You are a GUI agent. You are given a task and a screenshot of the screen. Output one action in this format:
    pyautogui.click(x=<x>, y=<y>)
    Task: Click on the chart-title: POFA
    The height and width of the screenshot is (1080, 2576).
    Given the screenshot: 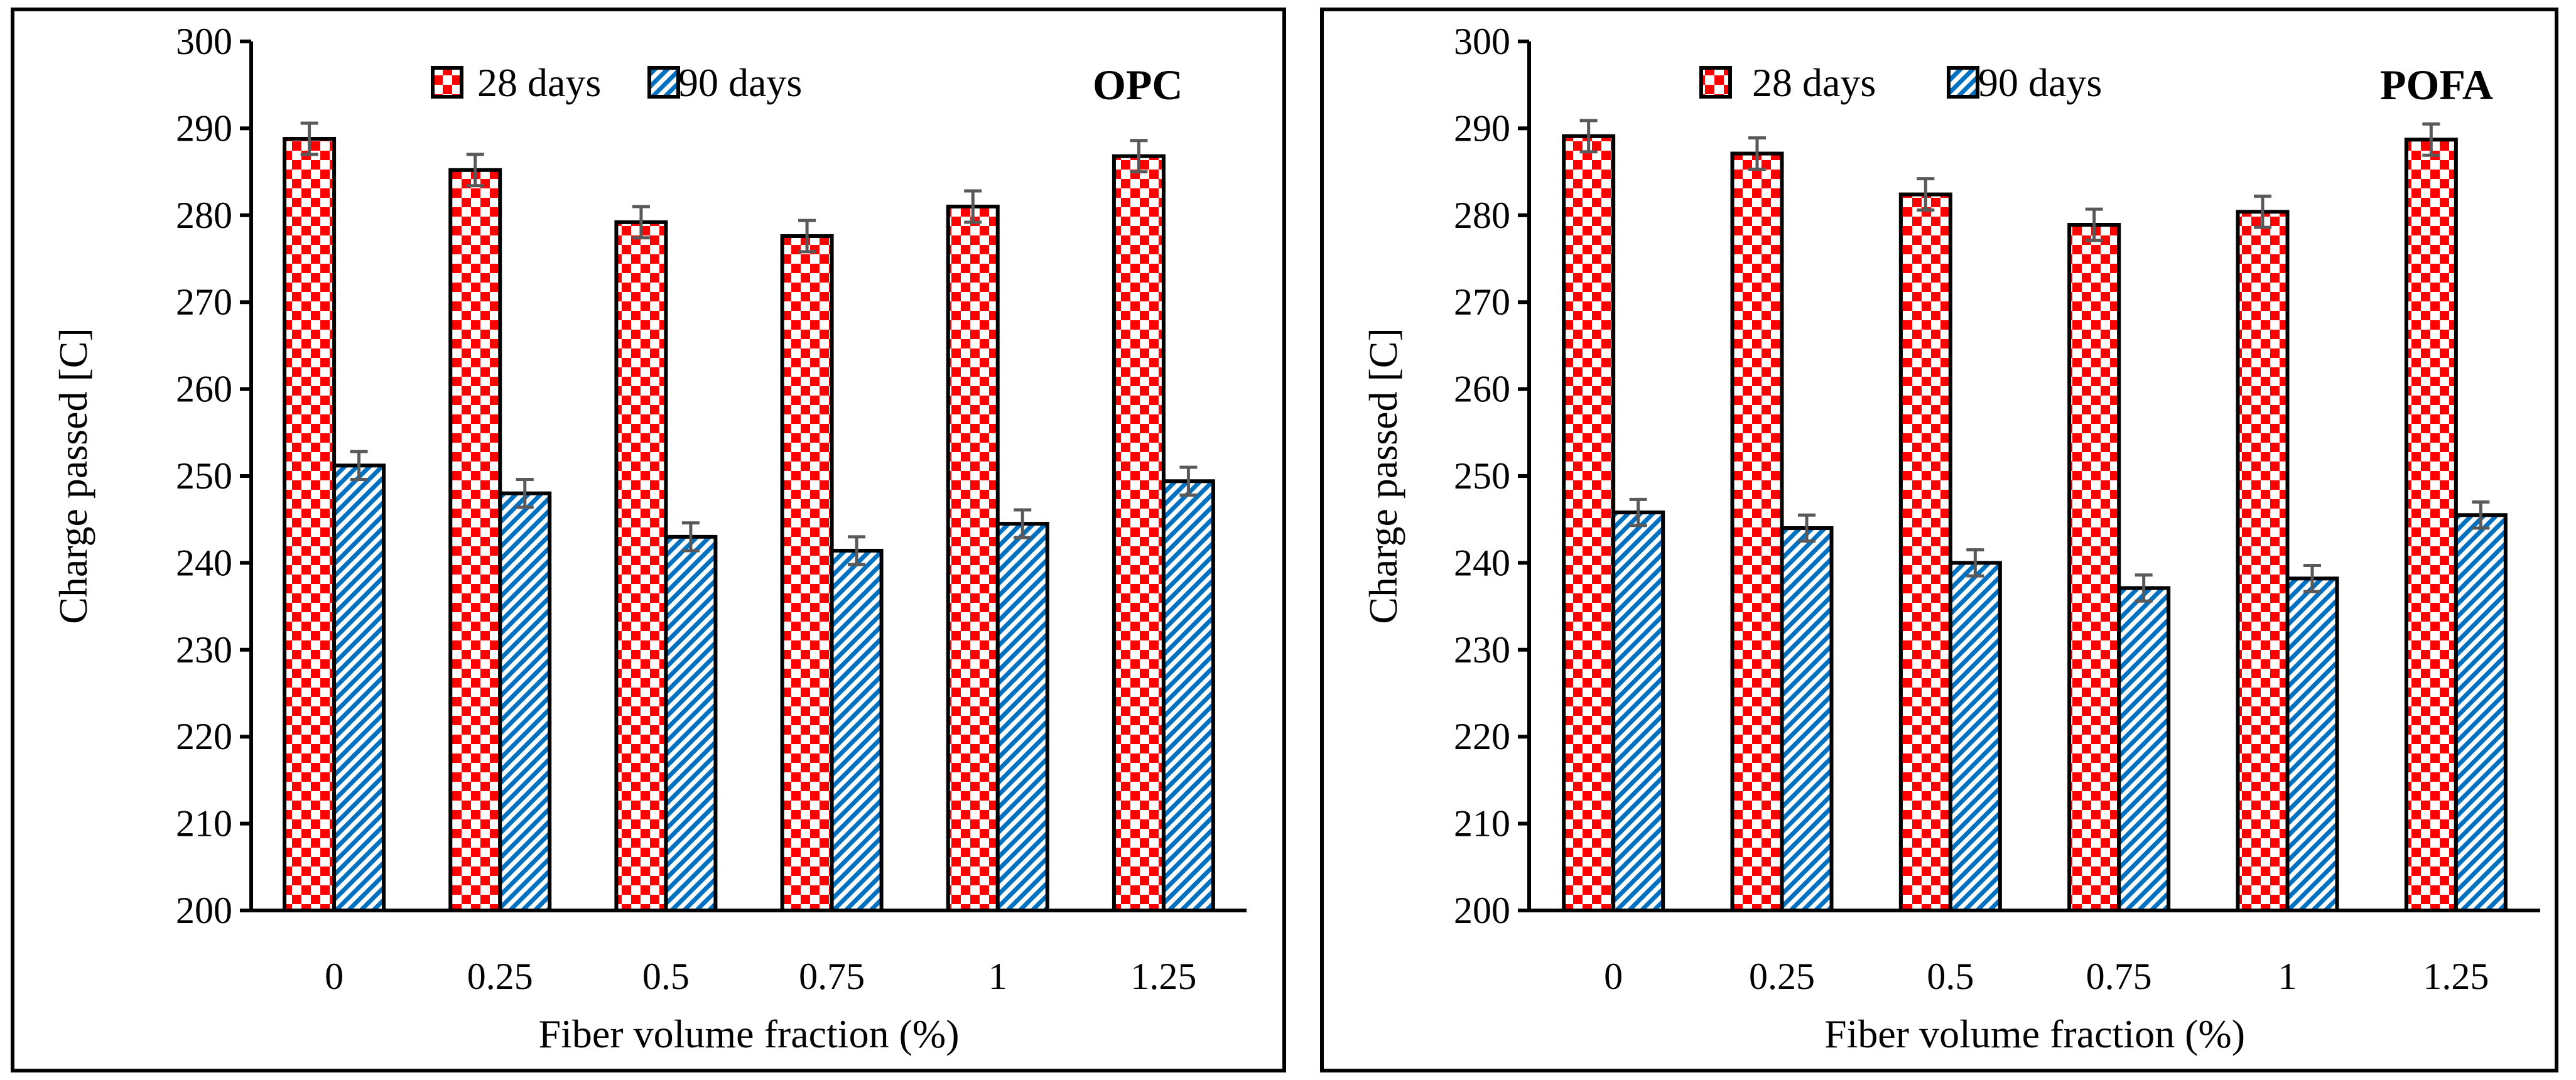 What is the action you would take?
    pyautogui.click(x=2436, y=85)
    